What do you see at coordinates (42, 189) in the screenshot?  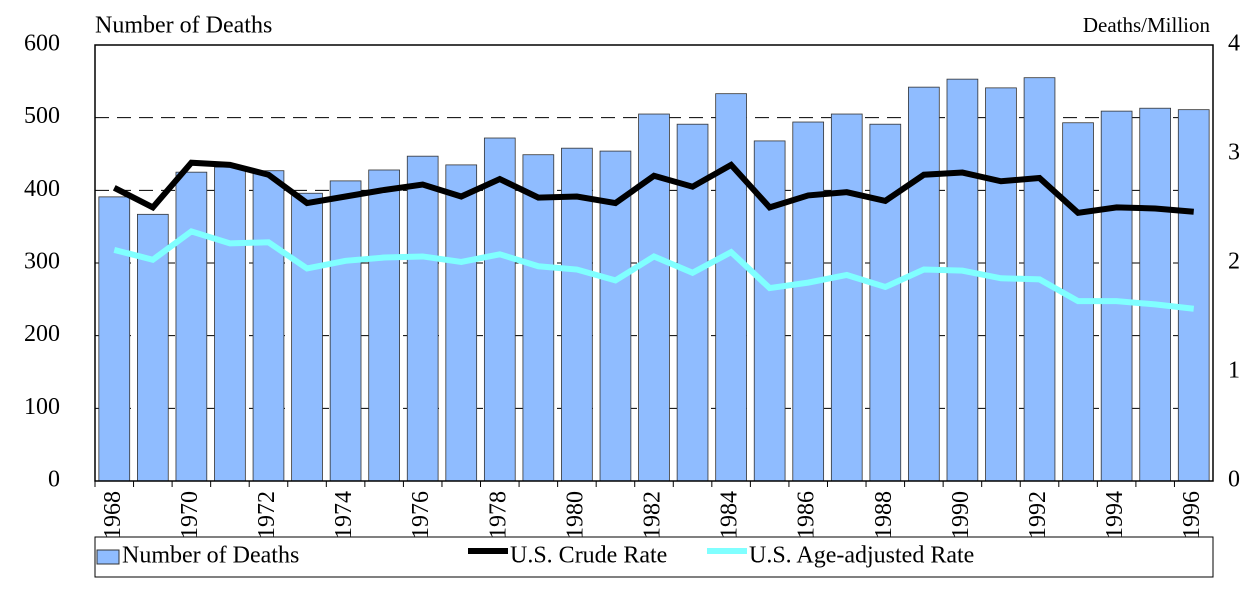 I see `y-tick-label: 400` at bounding box center [42, 189].